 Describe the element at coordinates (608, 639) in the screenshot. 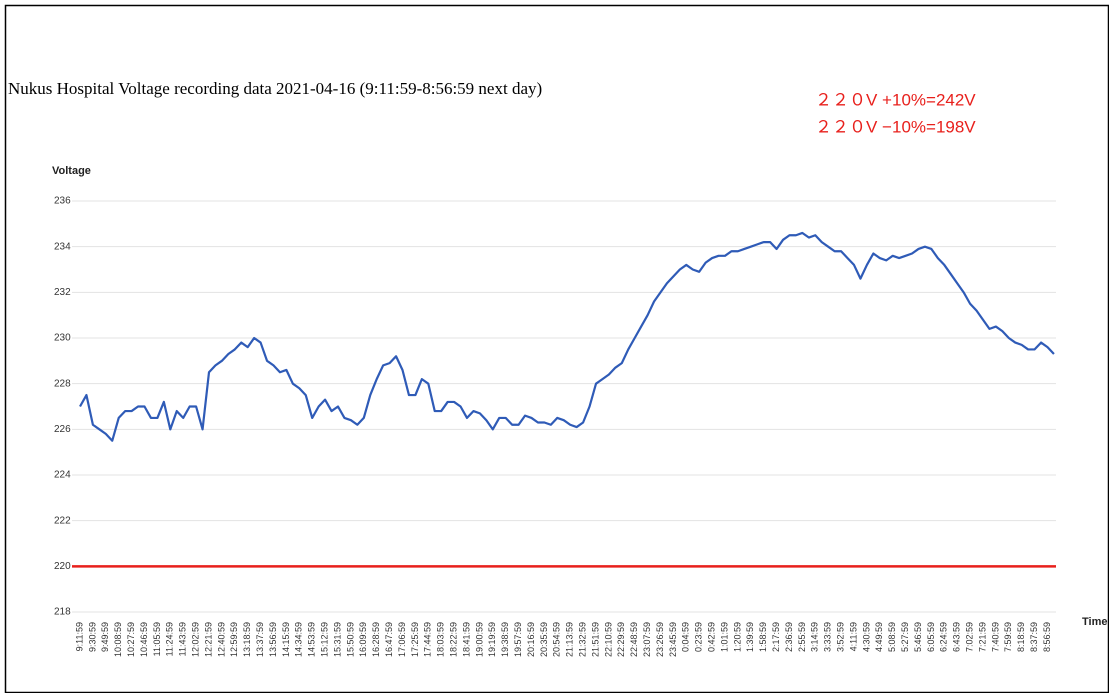

I see `x-tick-label: 22:10:59` at that location.